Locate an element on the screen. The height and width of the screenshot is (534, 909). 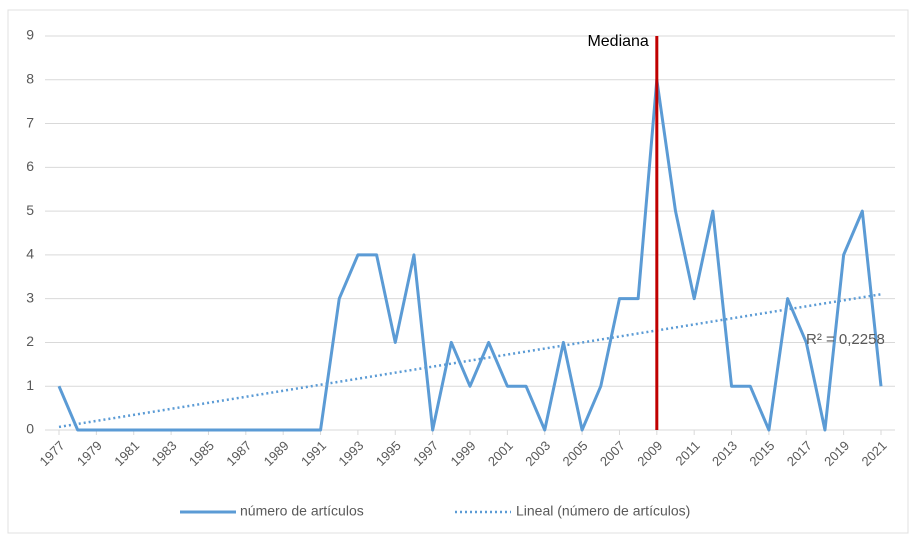
x-tick-label: 1977 is located at coordinates (51, 453).